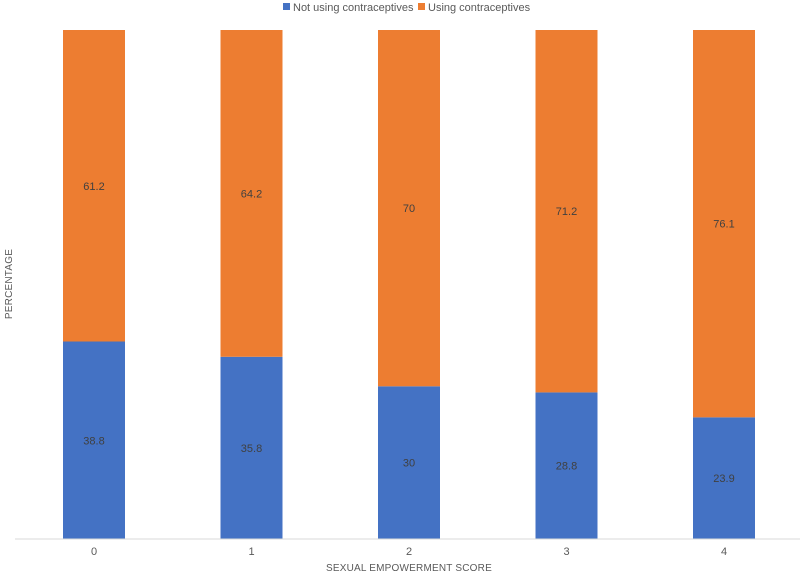 The height and width of the screenshot is (575, 803). What do you see at coordinates (353, 8) in the screenshot?
I see `legend-label-not-using: Not using contraceptives` at bounding box center [353, 8].